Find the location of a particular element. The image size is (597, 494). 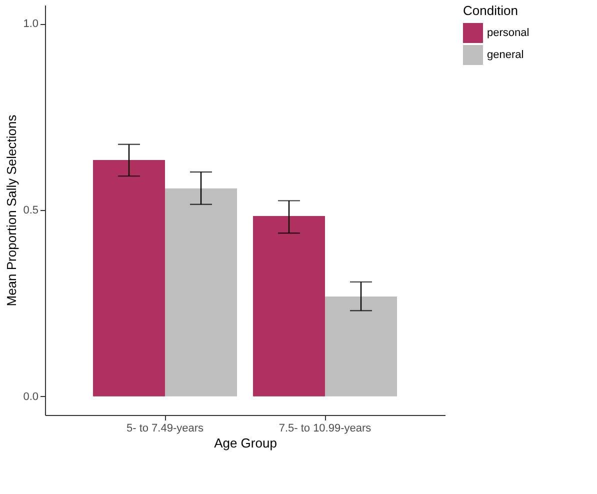

y-tick-label: 0.5 is located at coordinates (30, 210).